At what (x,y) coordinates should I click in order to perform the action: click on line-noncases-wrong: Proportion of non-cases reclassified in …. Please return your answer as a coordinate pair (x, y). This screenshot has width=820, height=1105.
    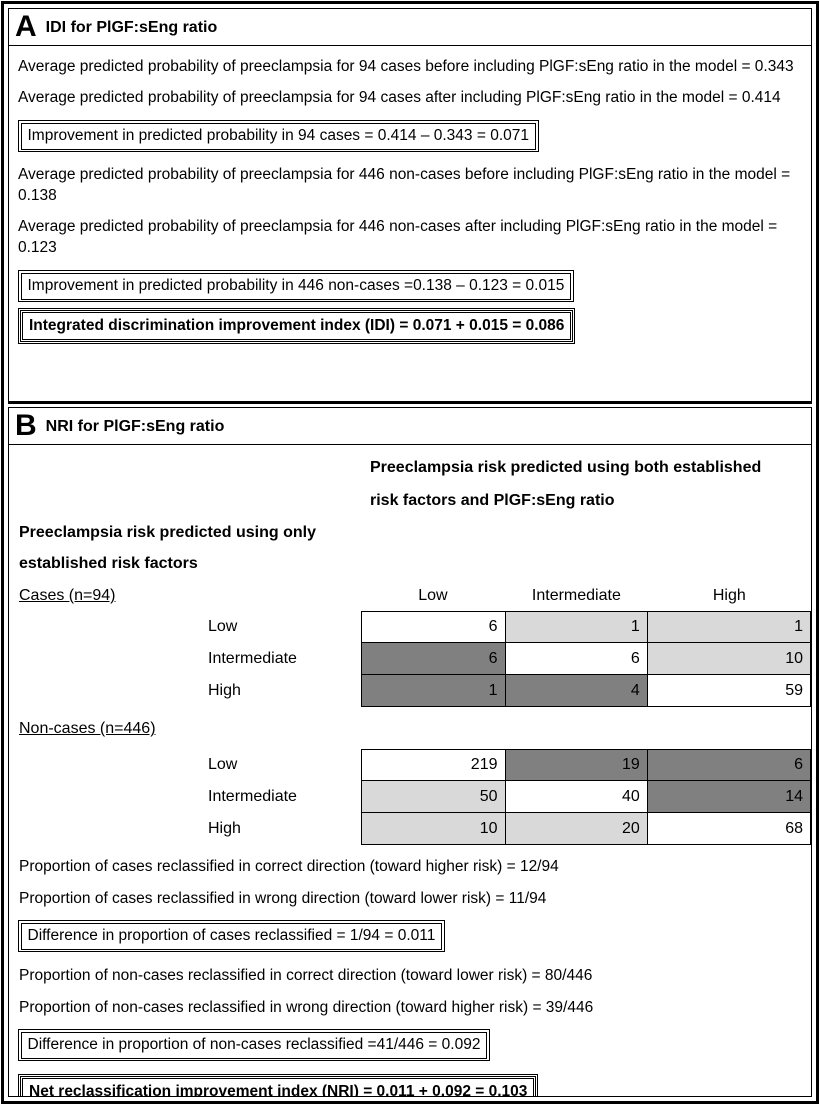
    Looking at the image, I should click on (306, 1007).